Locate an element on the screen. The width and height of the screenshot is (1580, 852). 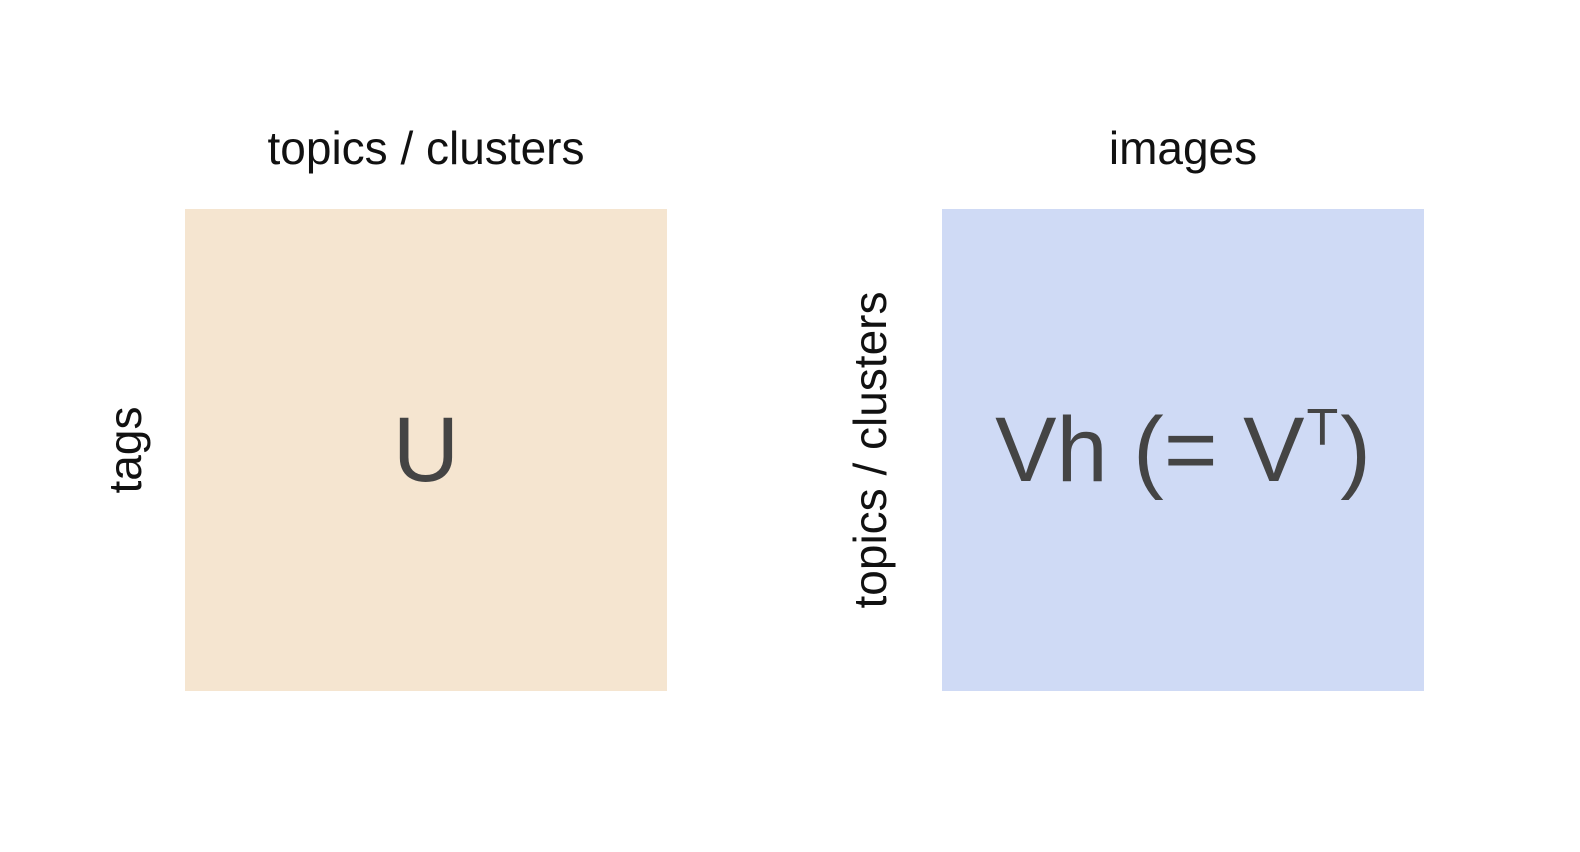
u-matrix-symbol: U is located at coordinates (426, 450).